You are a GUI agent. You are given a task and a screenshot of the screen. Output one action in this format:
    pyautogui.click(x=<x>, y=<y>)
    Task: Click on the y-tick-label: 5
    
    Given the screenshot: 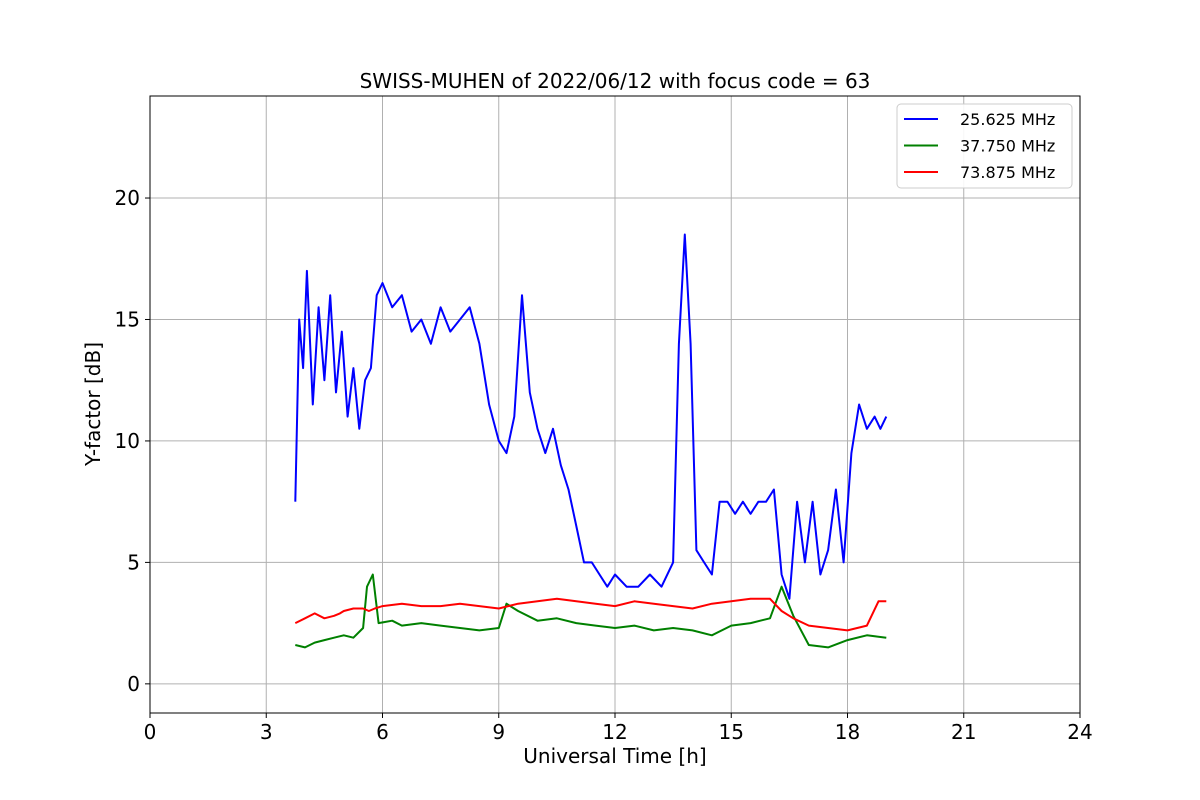 What is the action you would take?
    pyautogui.click(x=133, y=562)
    